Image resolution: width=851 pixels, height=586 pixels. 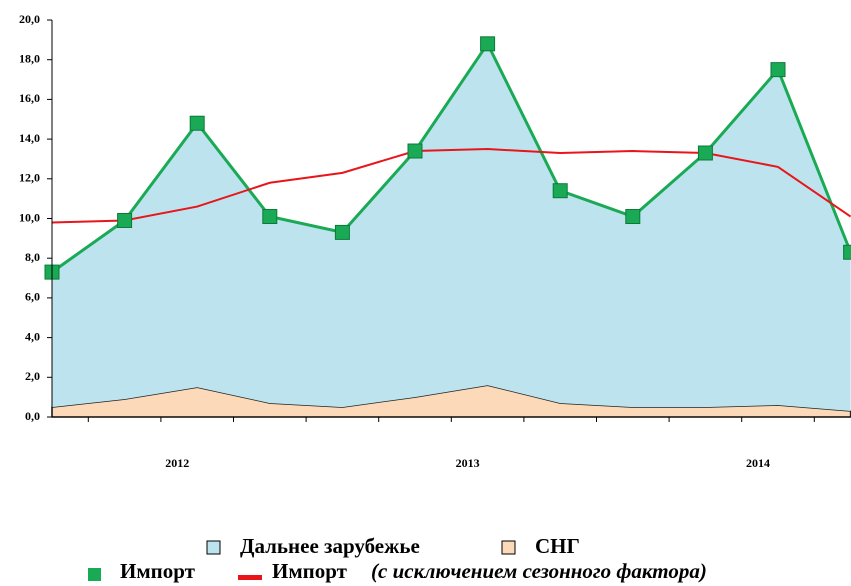 What do you see at coordinates (468, 463) in the screenshot?
I see `x-tick-label: 2013` at bounding box center [468, 463].